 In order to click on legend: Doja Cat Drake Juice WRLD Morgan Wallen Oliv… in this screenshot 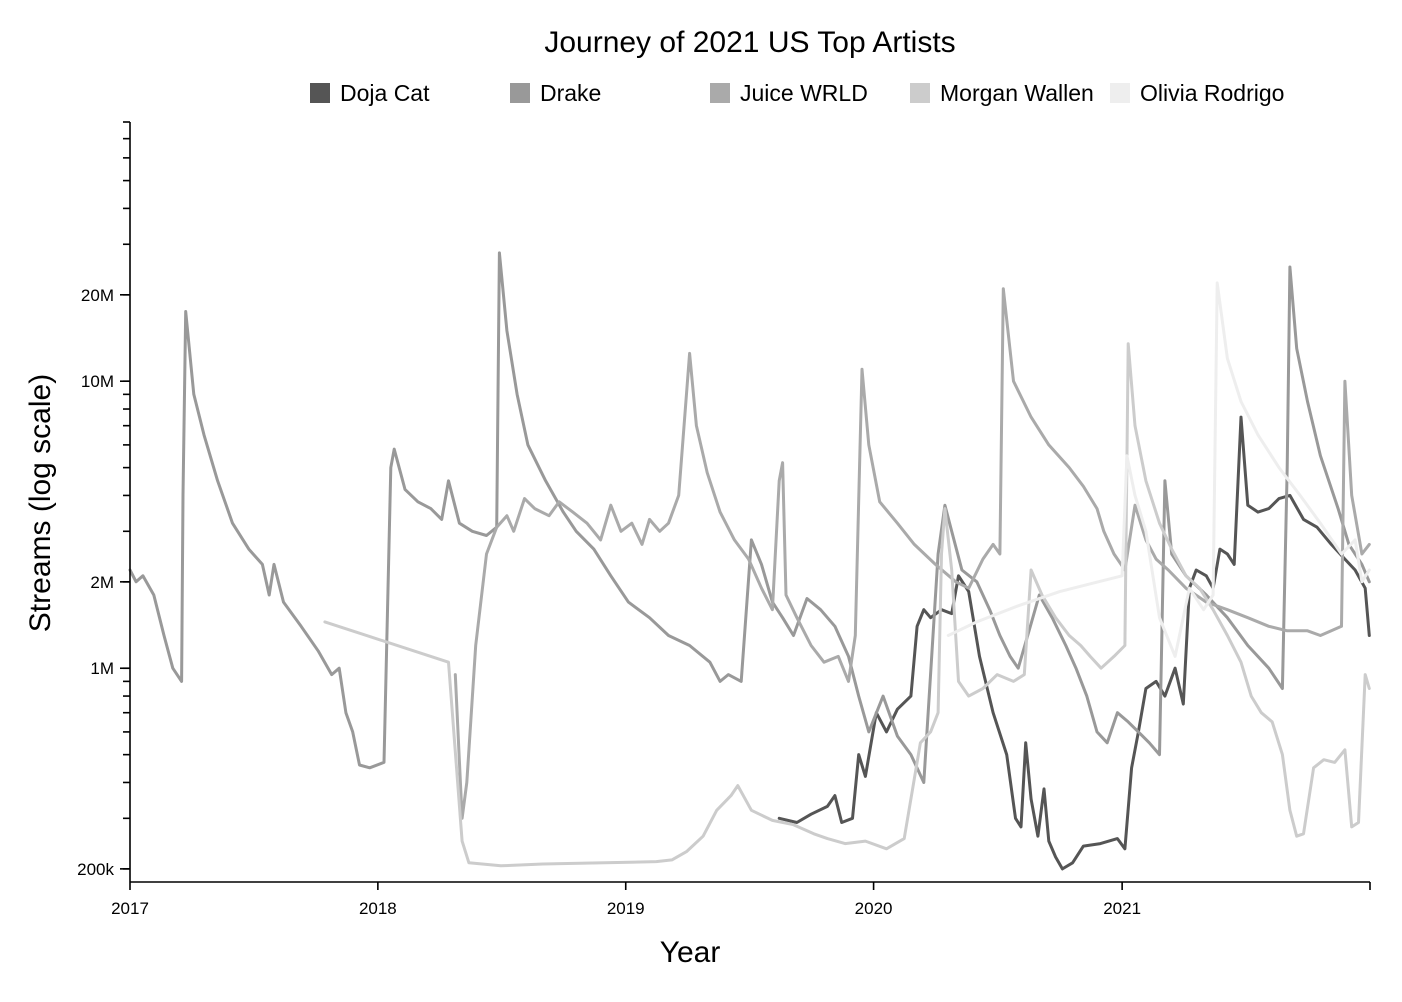, I will do `click(797, 93)`.